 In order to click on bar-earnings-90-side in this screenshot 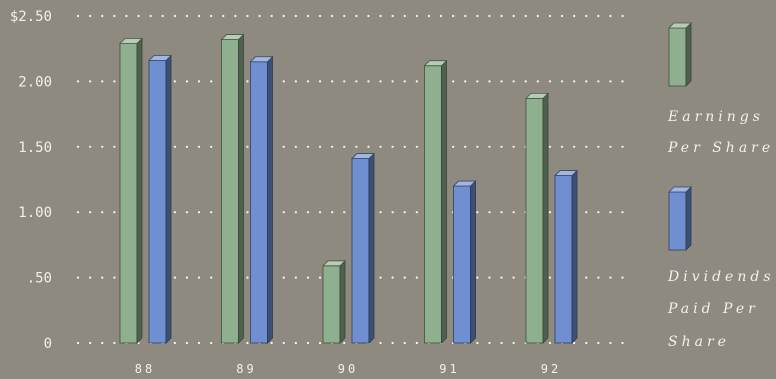, I will do `click(342, 301)`.